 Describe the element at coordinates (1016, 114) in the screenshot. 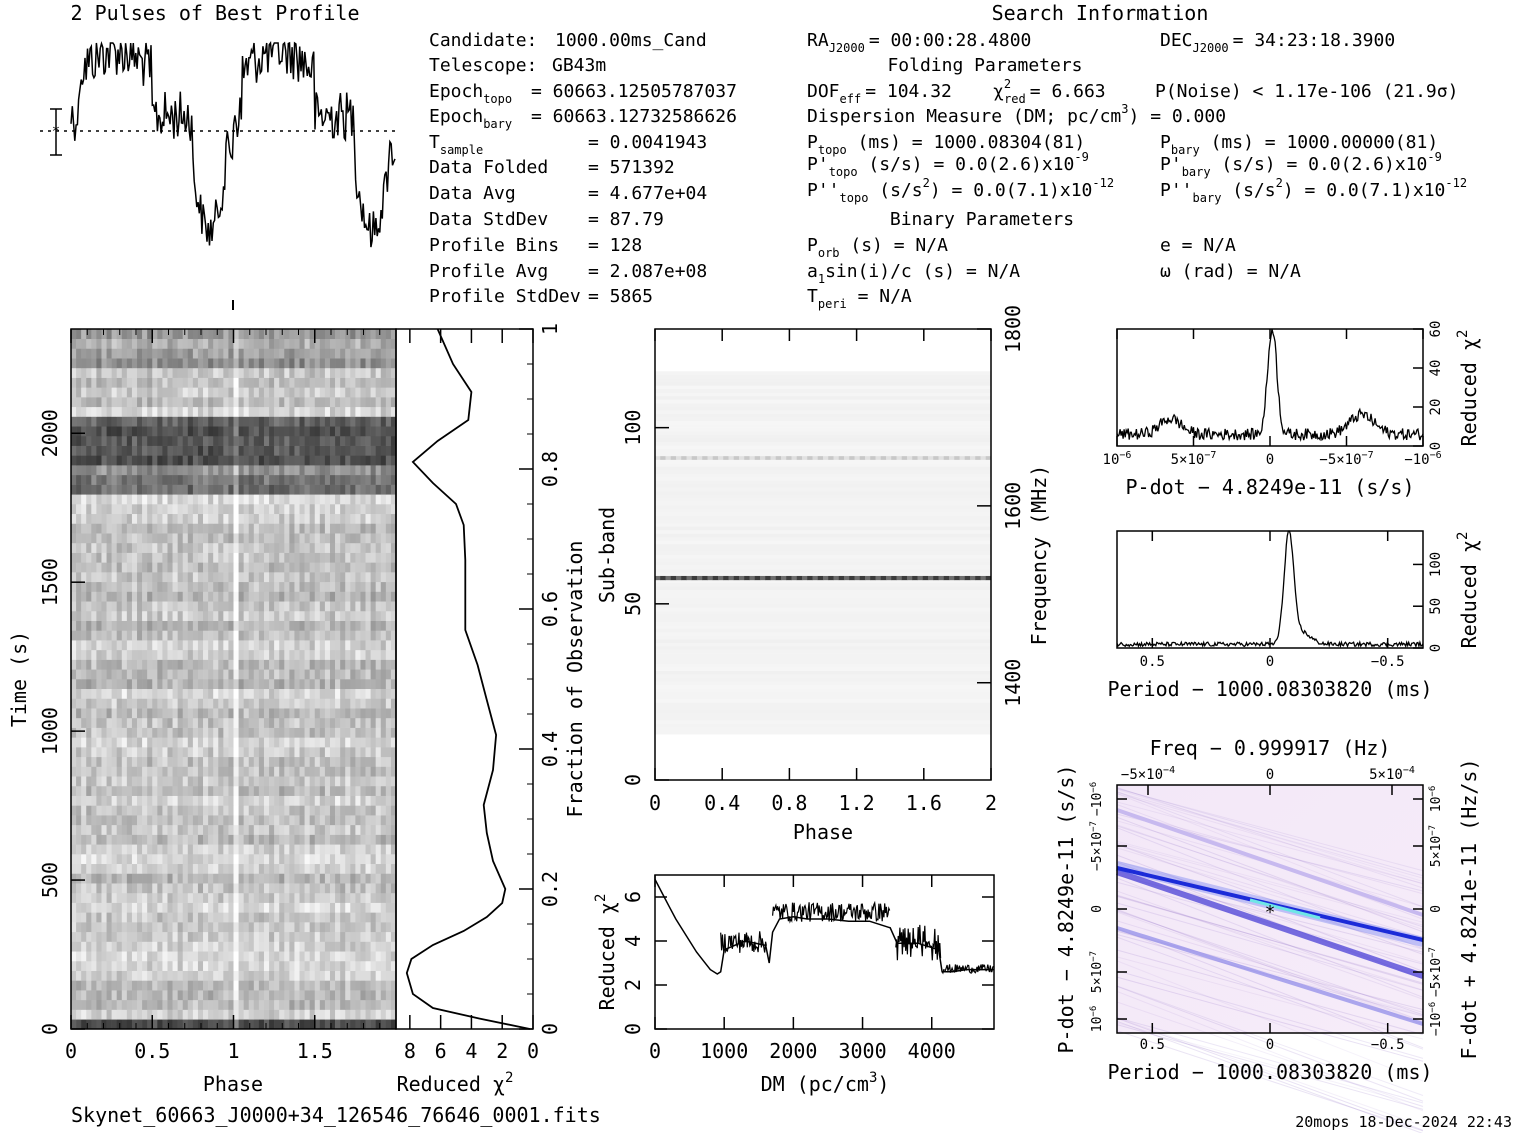

I see `dm-line: Dispersion Measure (DM; pc/cm3) = 0.000` at that location.